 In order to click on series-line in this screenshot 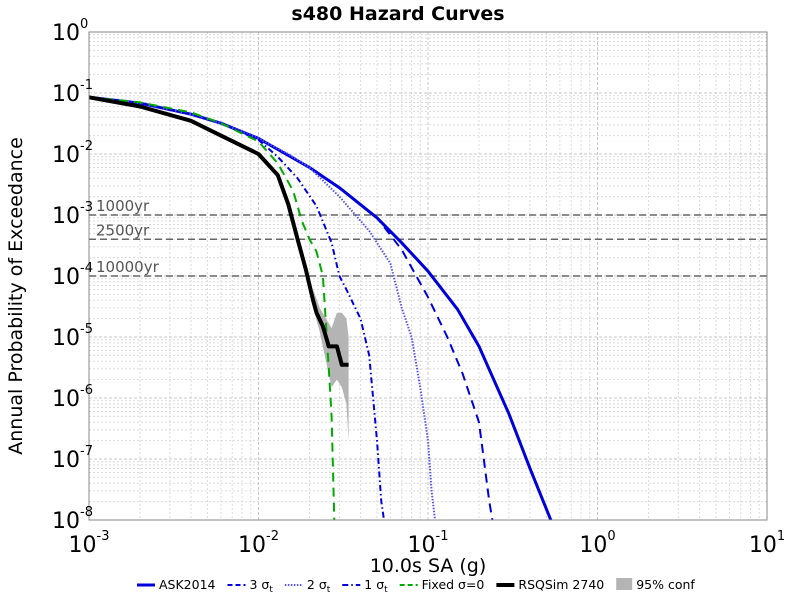, I will do `click(218, 231)`.